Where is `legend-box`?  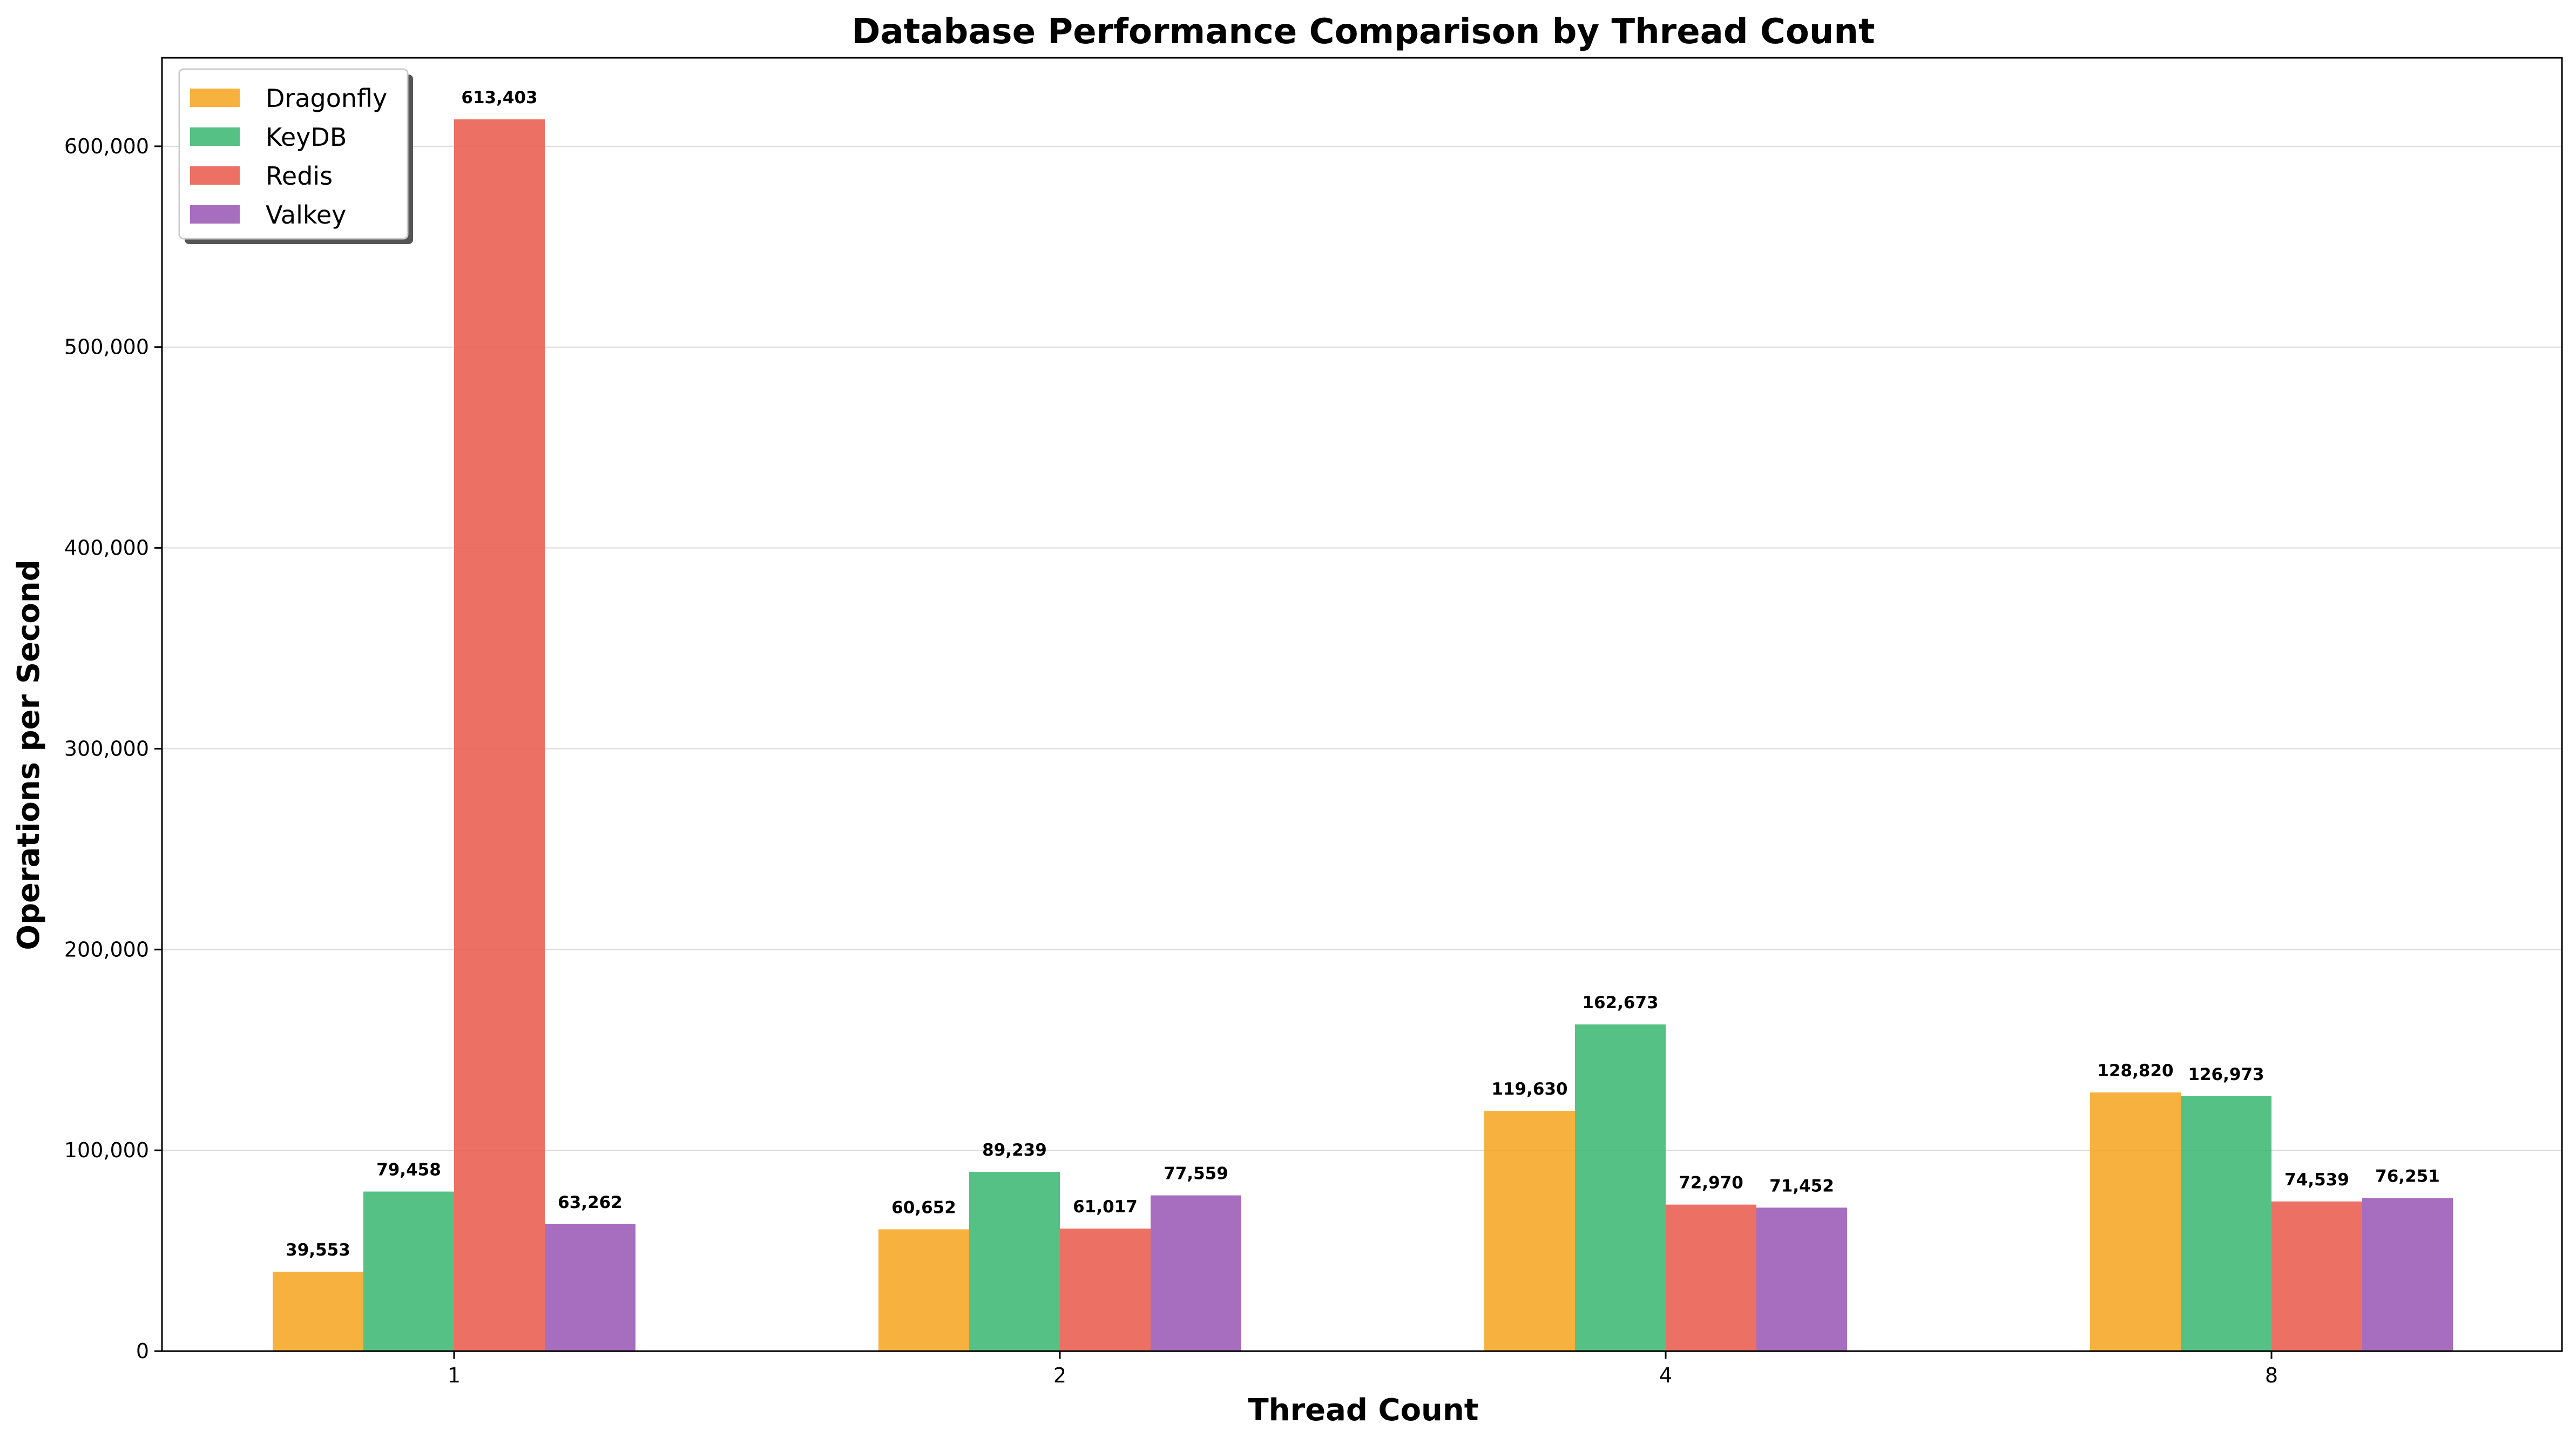
legend-box is located at coordinates (294, 154).